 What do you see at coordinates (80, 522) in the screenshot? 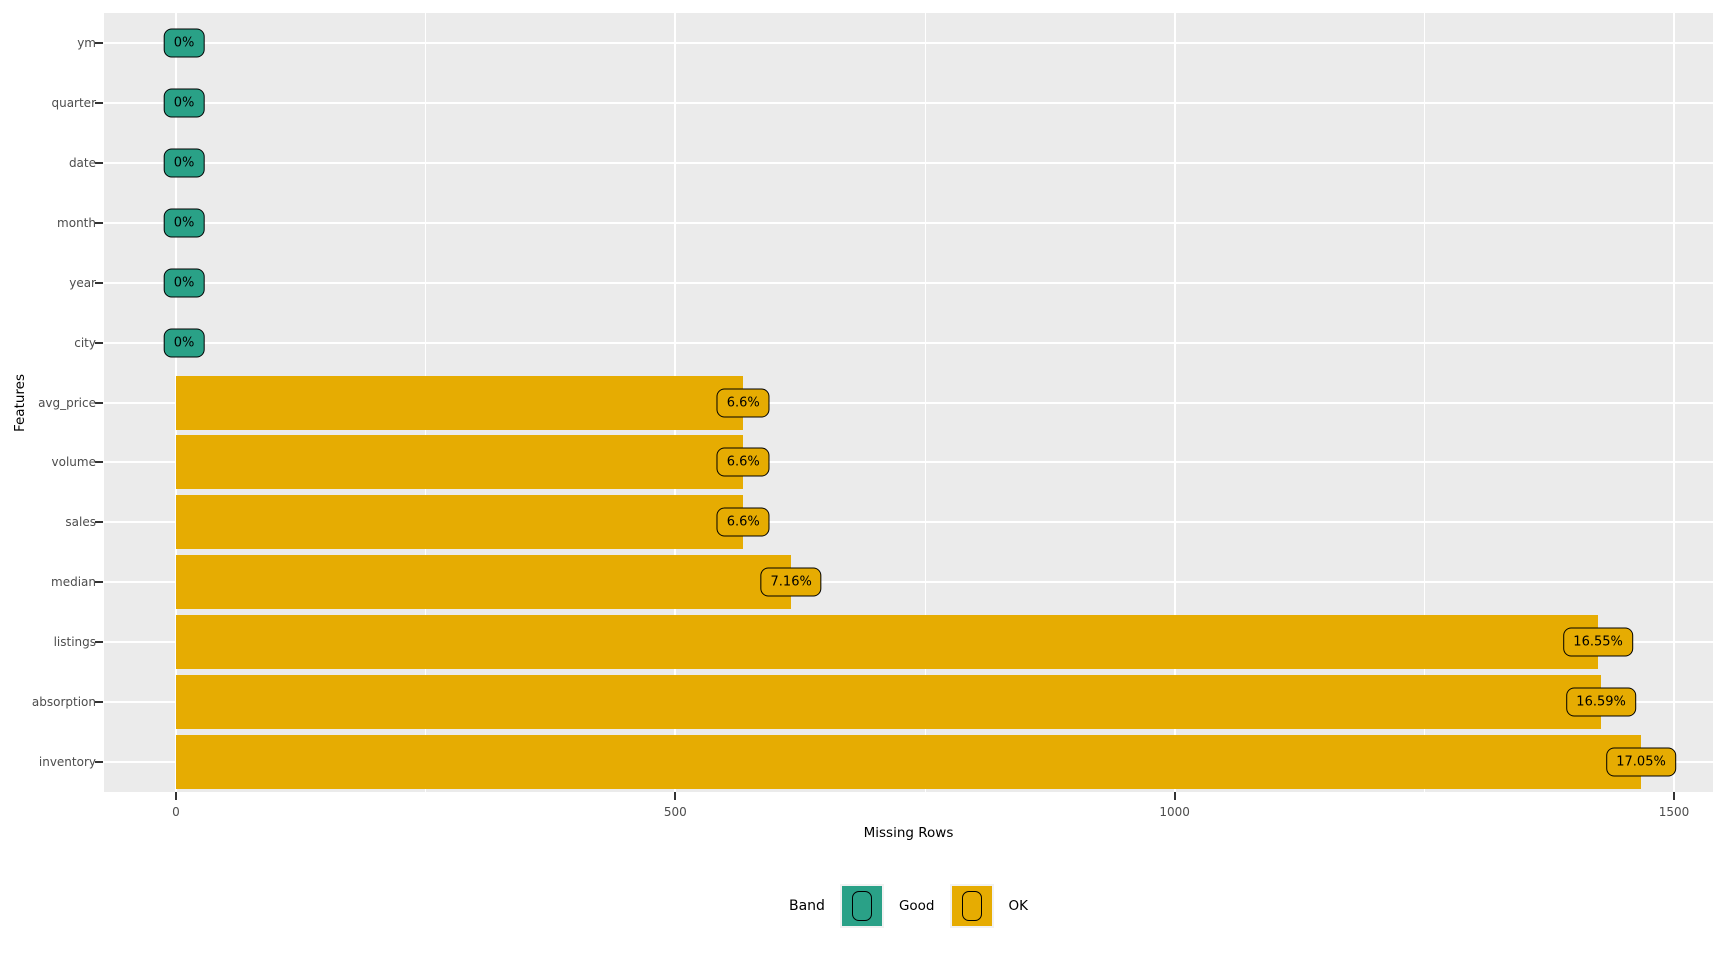
I see `y-tick-label: sales` at bounding box center [80, 522].